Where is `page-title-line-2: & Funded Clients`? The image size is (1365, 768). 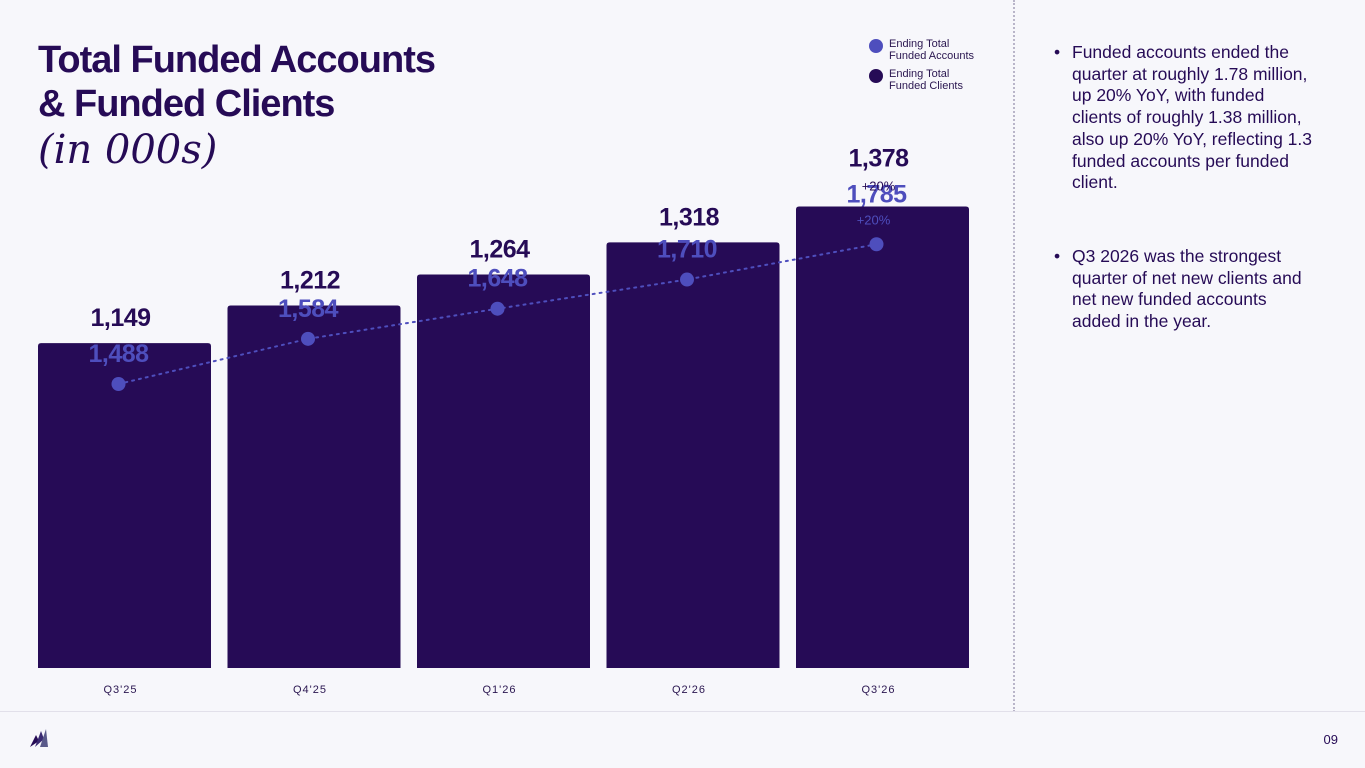 page-title-line-2: & Funded Clients is located at coordinates (186, 104).